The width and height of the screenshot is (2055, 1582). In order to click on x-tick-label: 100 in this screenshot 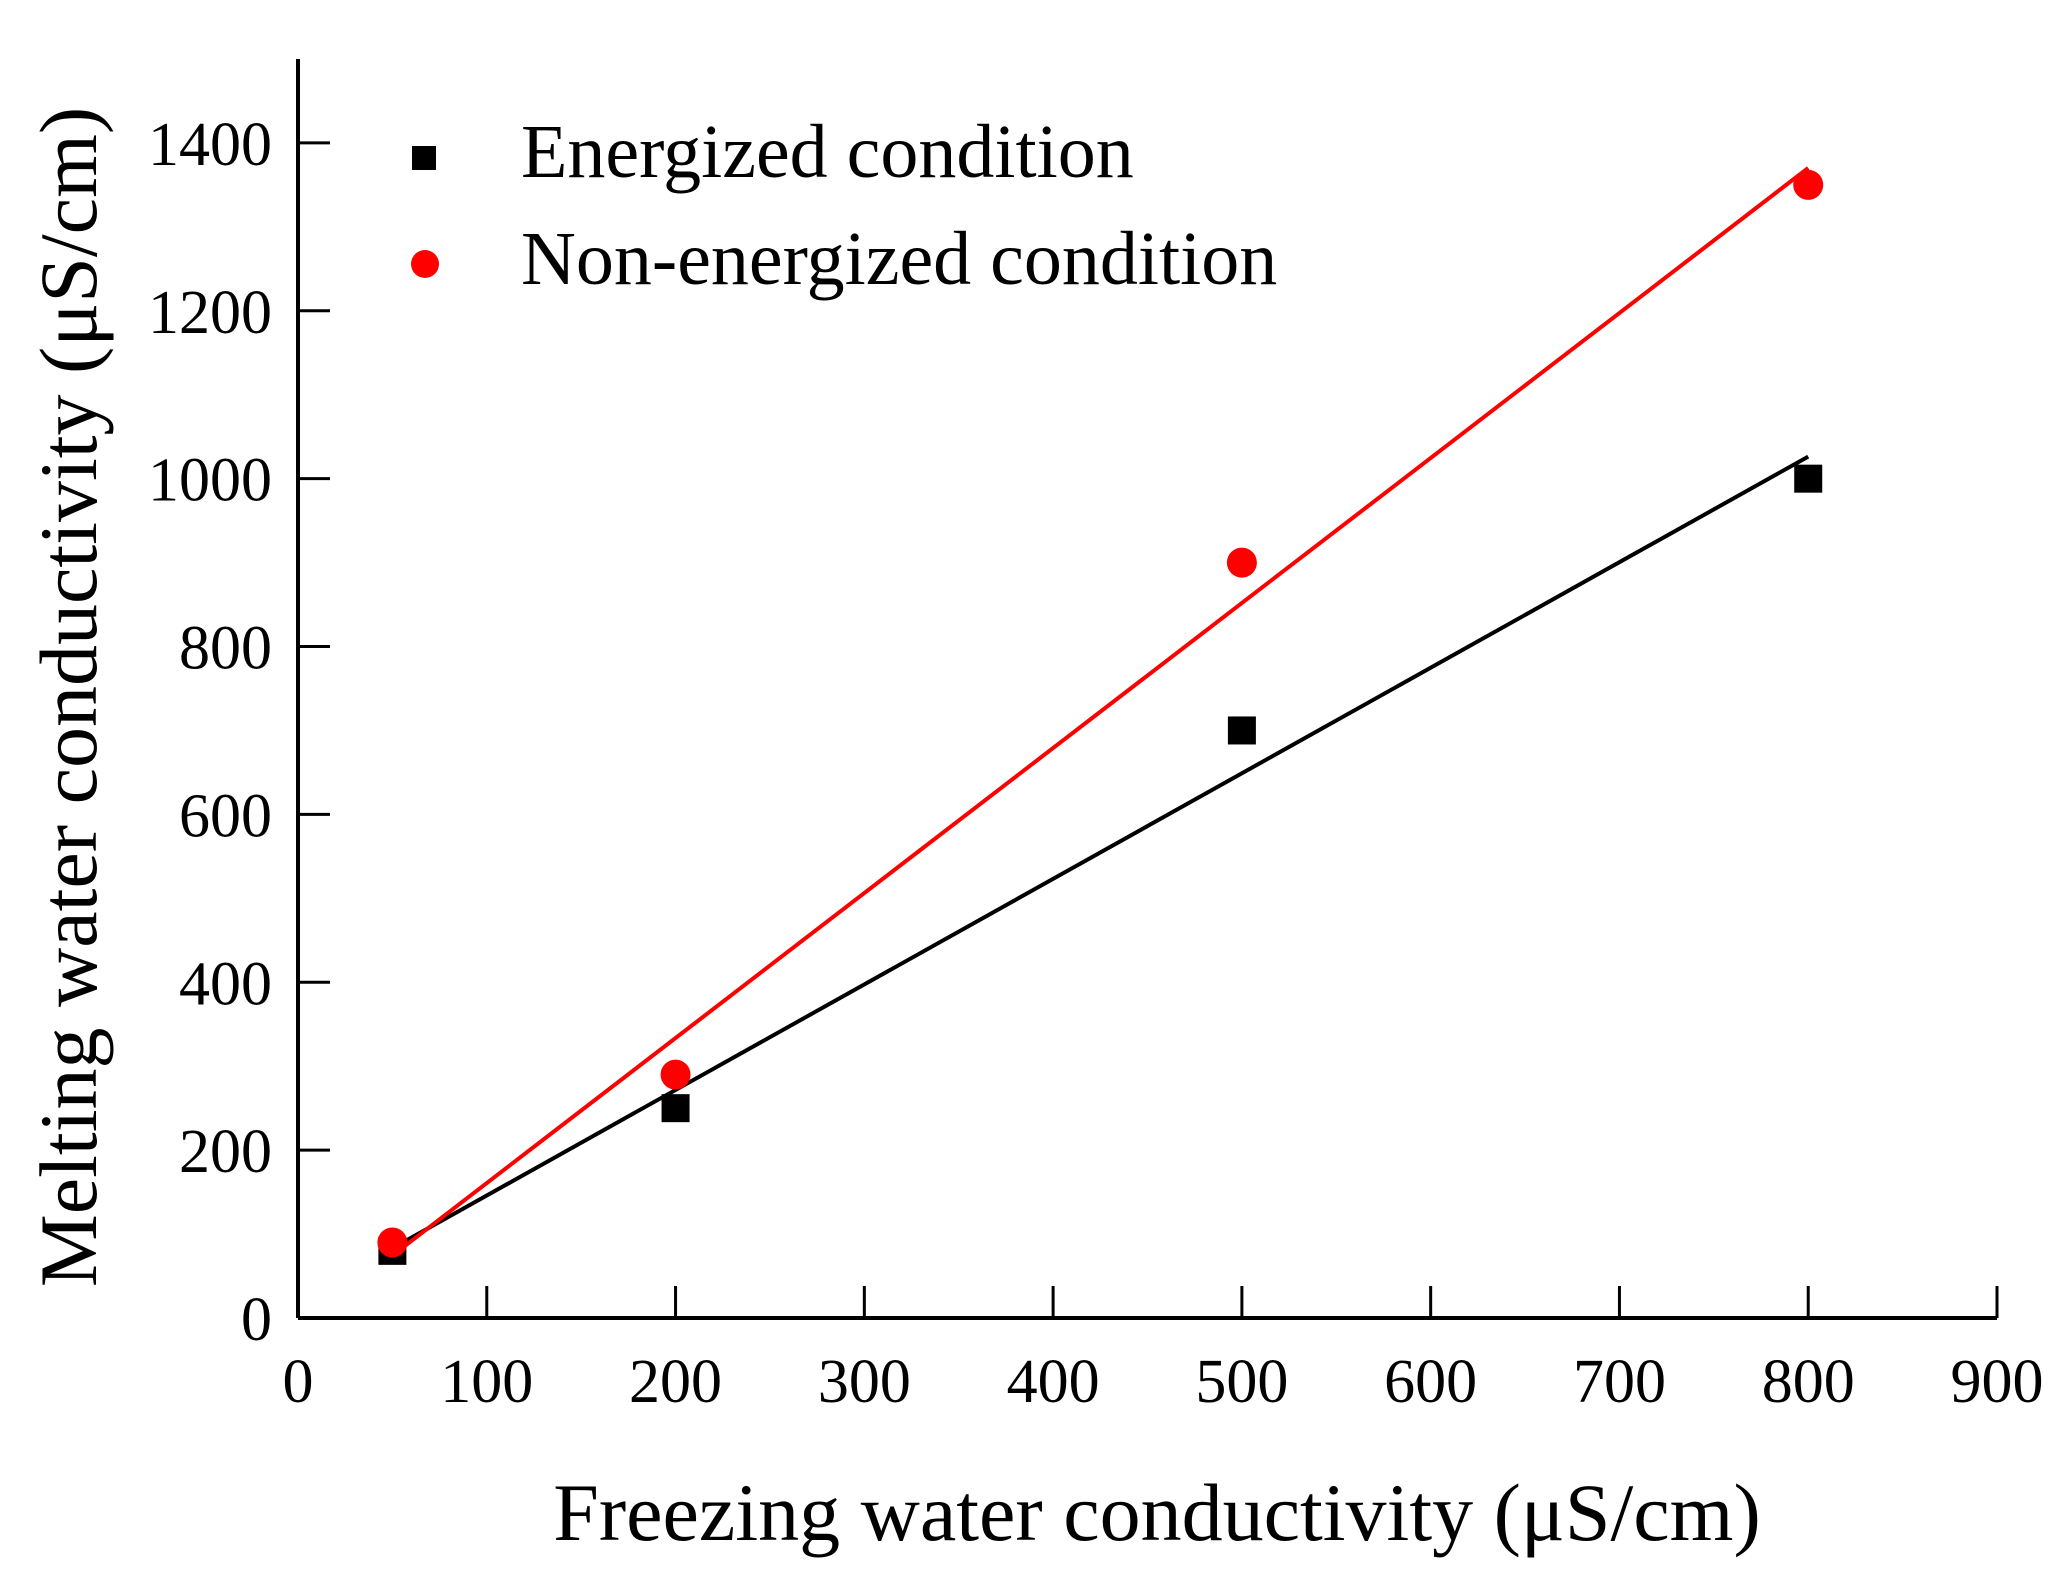, I will do `click(486, 1382)`.